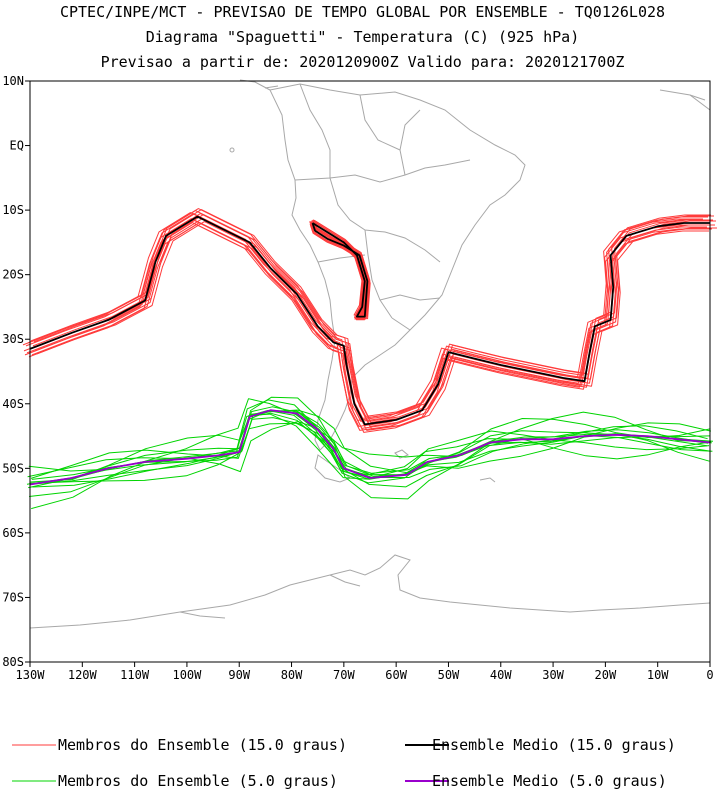 The width and height of the screenshot is (725, 792). What do you see at coordinates (13, 339) in the screenshot?
I see `lat-tick-label: 30S` at bounding box center [13, 339].